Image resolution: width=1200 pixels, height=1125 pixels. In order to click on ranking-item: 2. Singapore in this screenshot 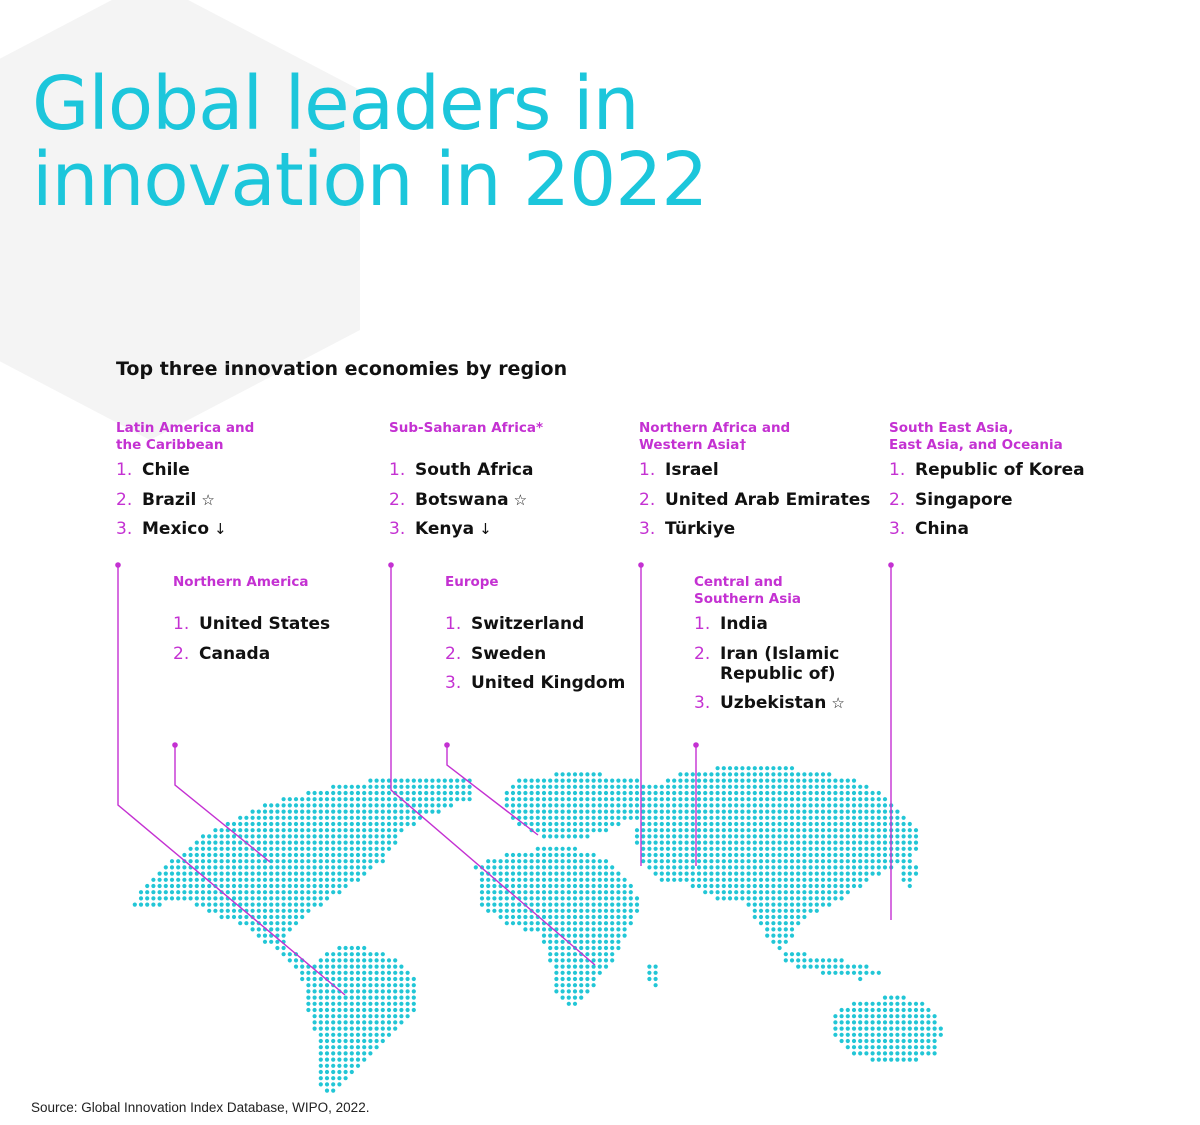, I will do `click(1014, 500)`.